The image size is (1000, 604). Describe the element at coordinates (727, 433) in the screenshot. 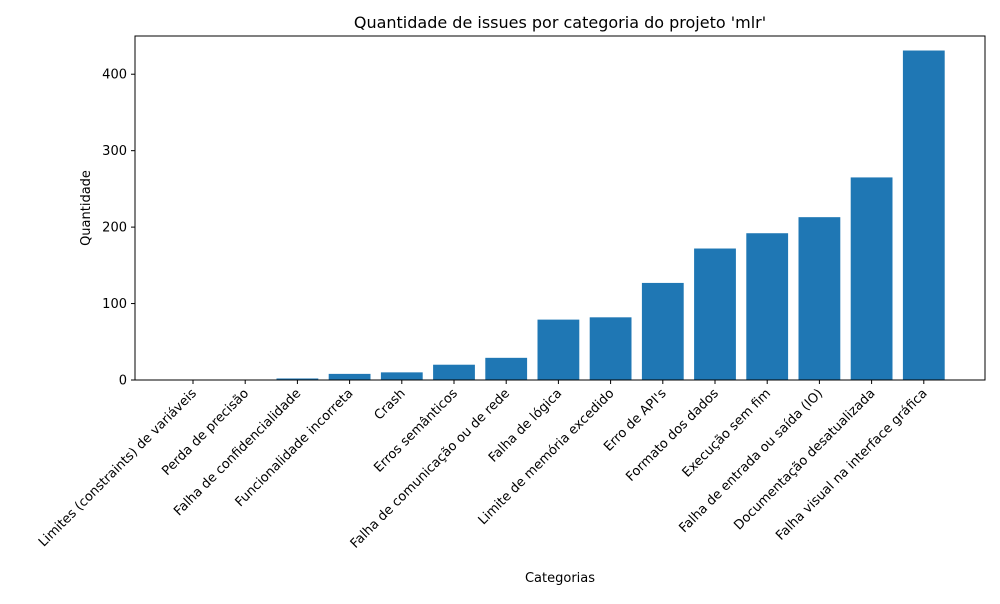

I see `x-tick-label: Execução sem fim` at that location.